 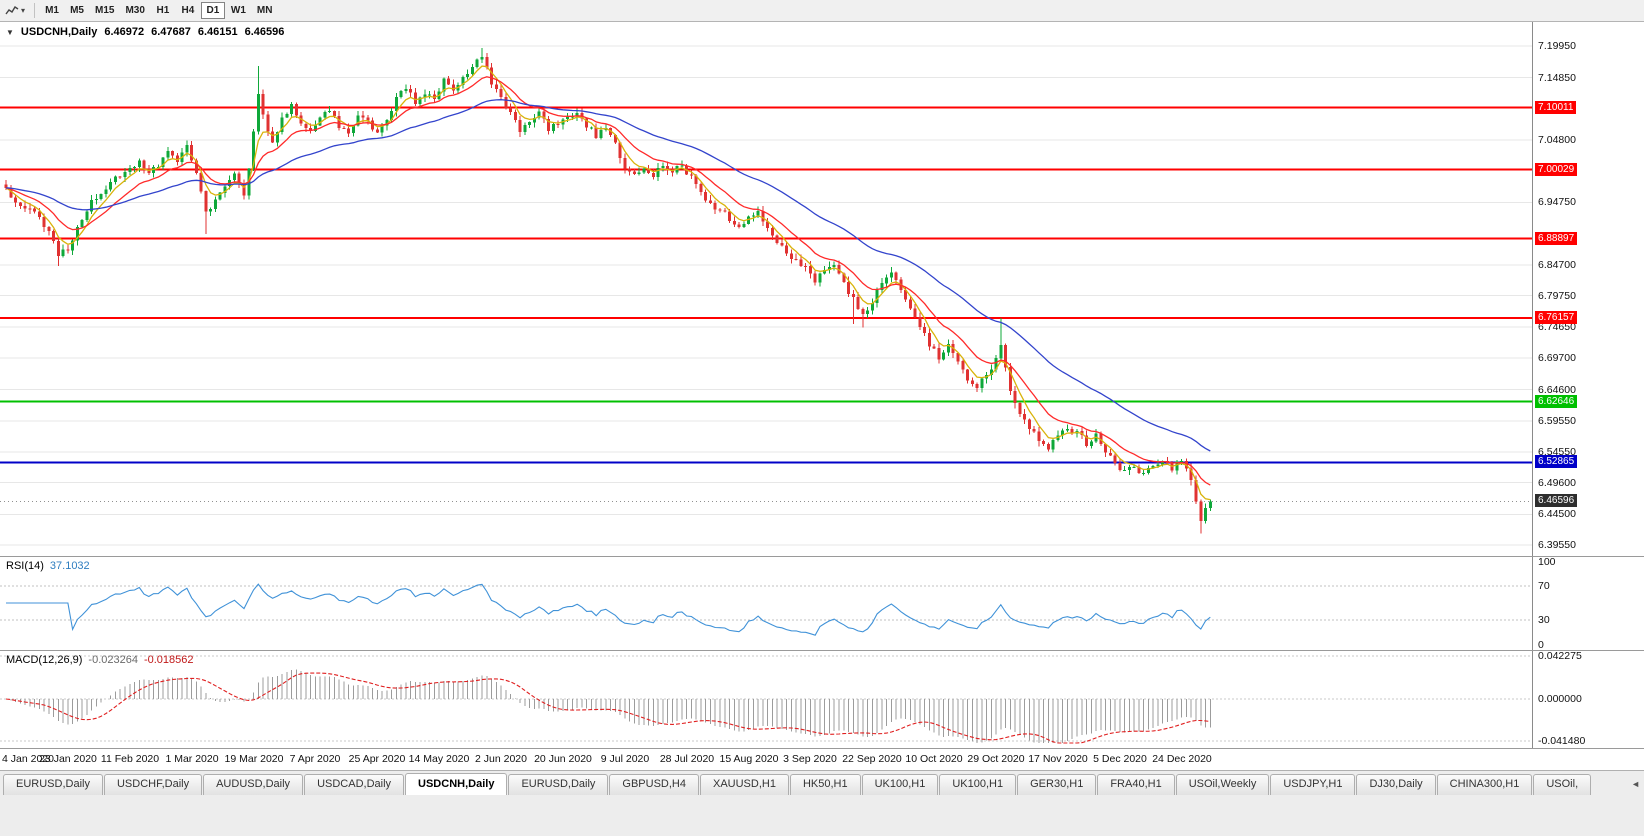 What do you see at coordinates (825, 784) in the screenshot?
I see `chart-tab: HK50,H1` at bounding box center [825, 784].